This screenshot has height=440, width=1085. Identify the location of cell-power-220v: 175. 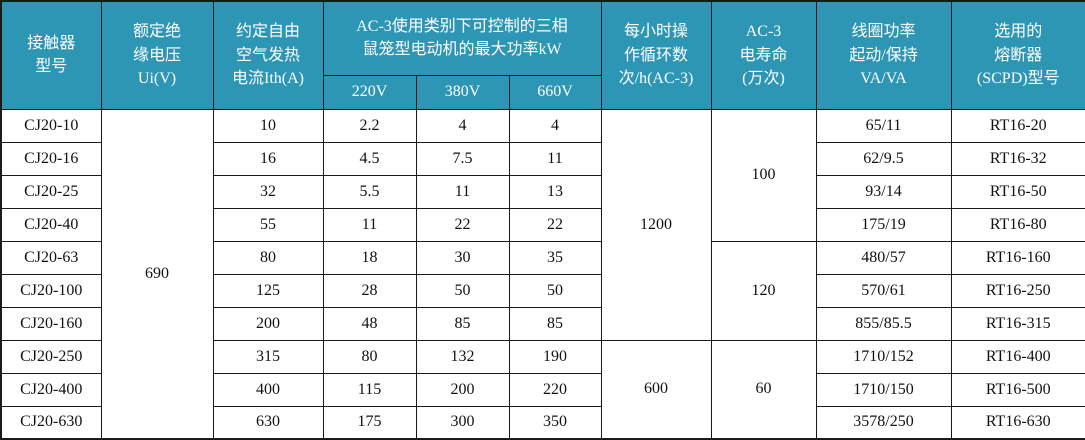
(369, 422).